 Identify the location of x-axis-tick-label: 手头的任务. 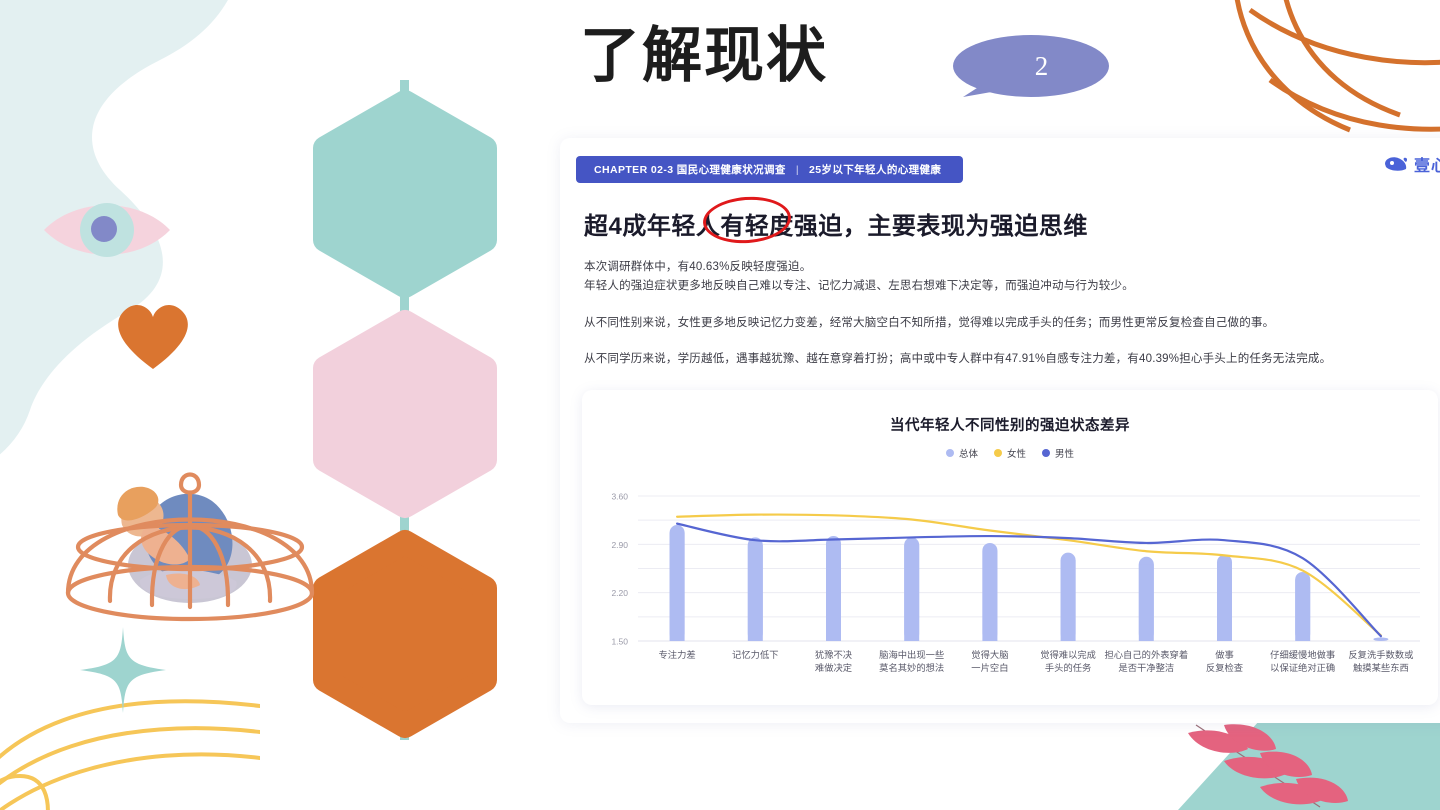
(1068, 667).